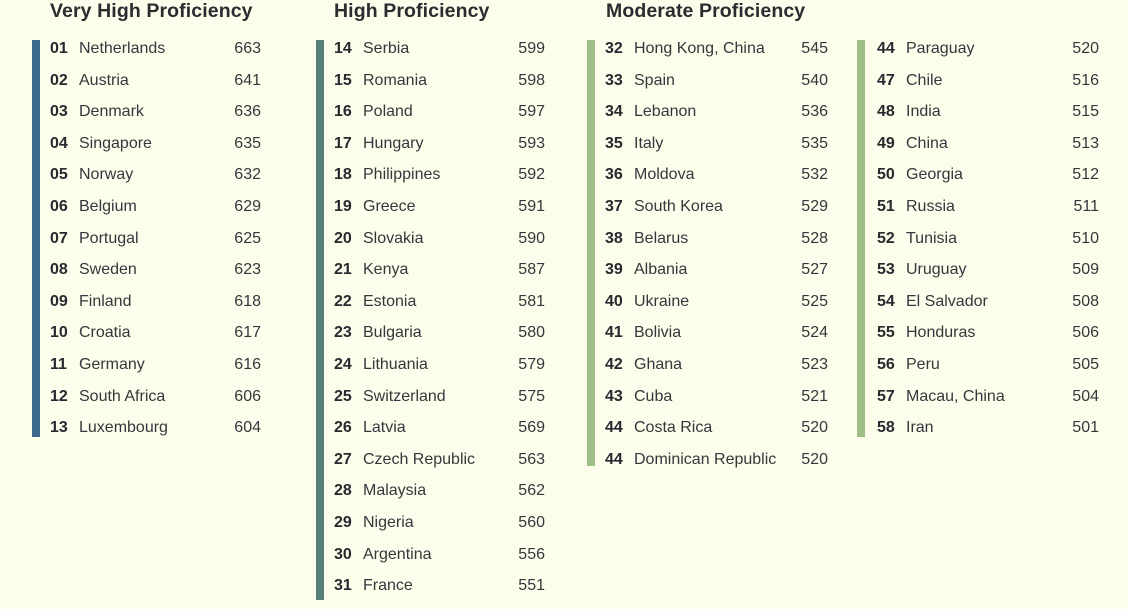 The image size is (1128, 609). I want to click on proficiency-score: 590, so click(531, 238).